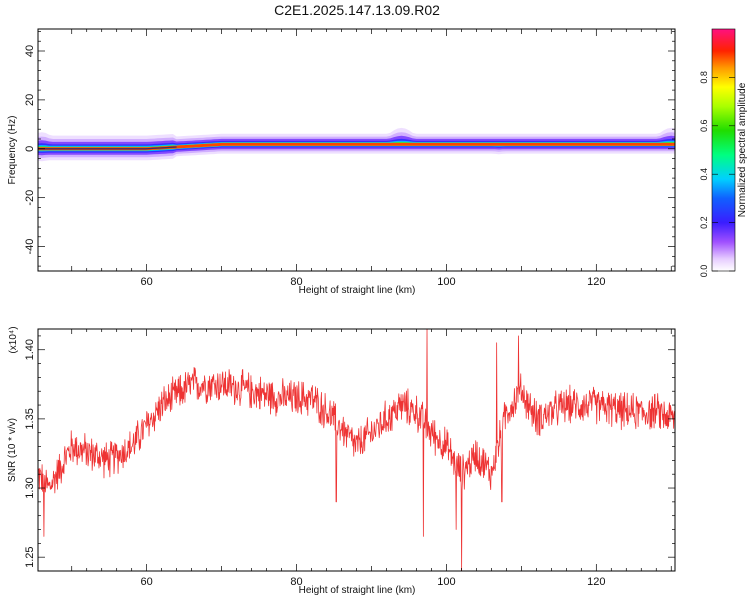 The height and width of the screenshot is (600, 750). I want to click on y-tick-label: 20, so click(30, 100).